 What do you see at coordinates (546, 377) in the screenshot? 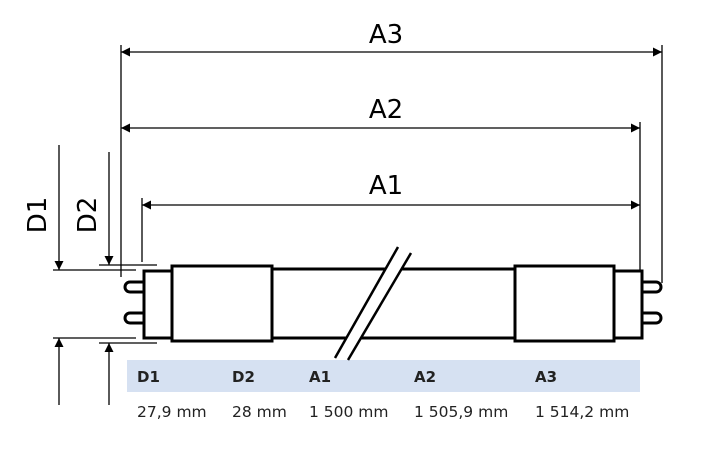
I see `table-header-a3: A3` at bounding box center [546, 377].